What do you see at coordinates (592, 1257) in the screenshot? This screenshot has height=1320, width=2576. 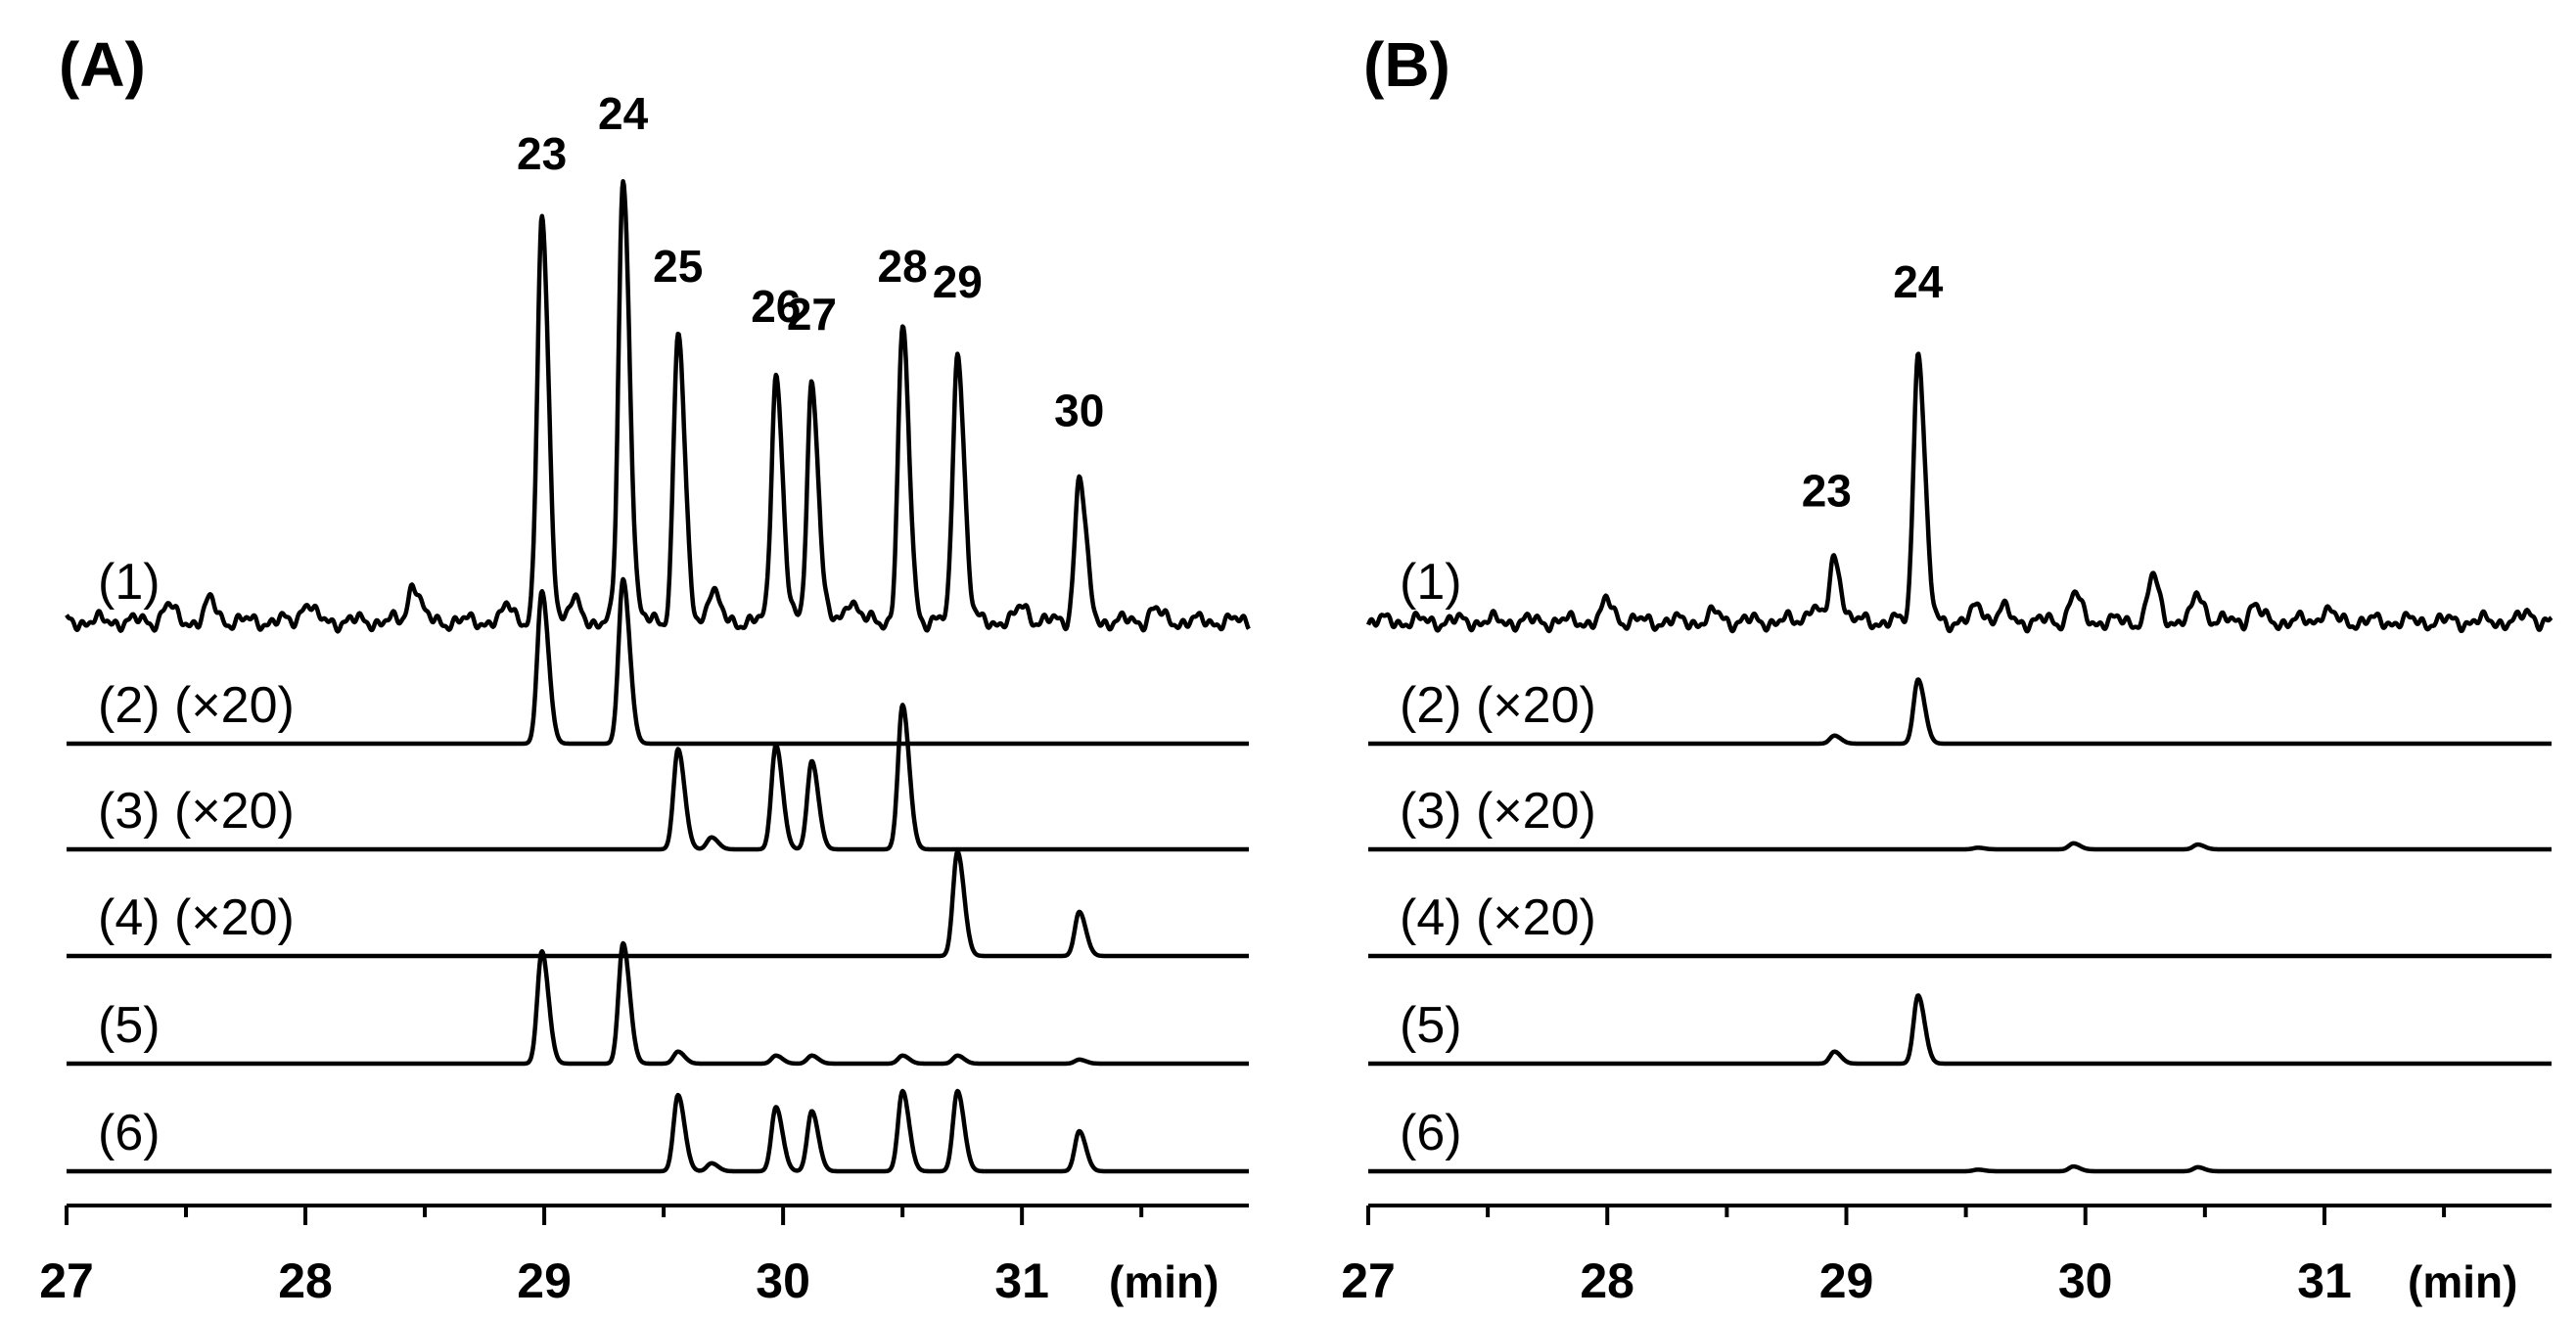 I see `panel-a-x-ticks: 27 28 29 30 31` at bounding box center [592, 1257].